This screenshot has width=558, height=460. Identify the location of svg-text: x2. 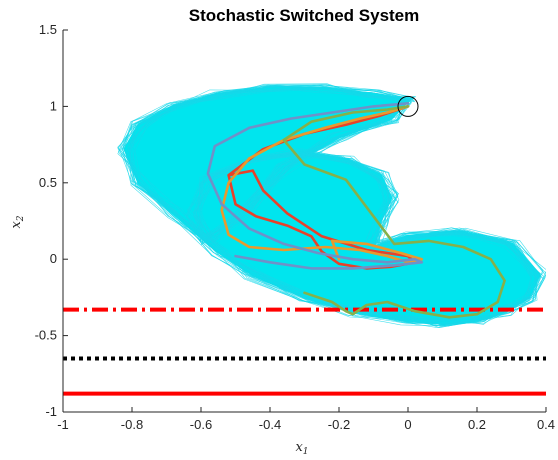
(17, 221).